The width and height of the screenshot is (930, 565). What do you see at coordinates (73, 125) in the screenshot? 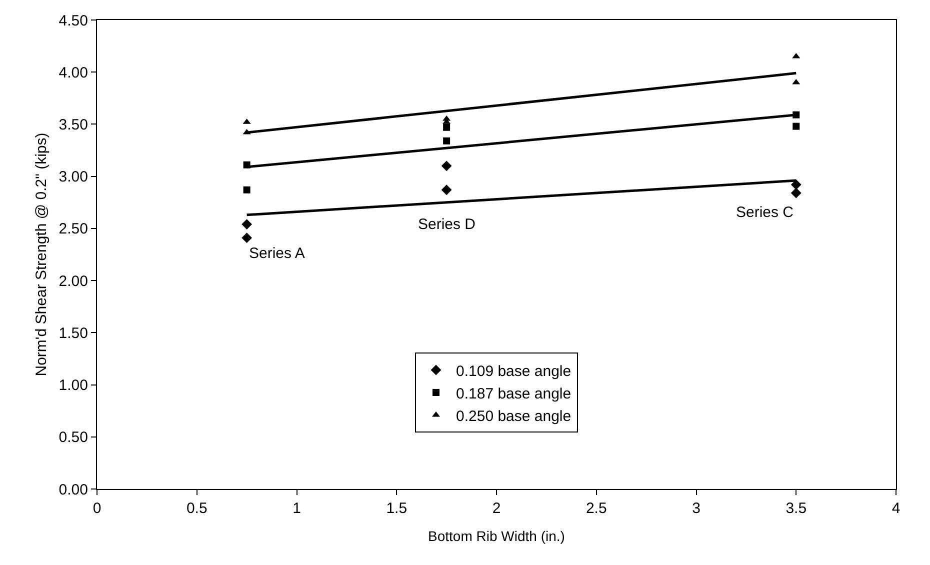
I see `y-tick-label: 3.50` at bounding box center [73, 125].